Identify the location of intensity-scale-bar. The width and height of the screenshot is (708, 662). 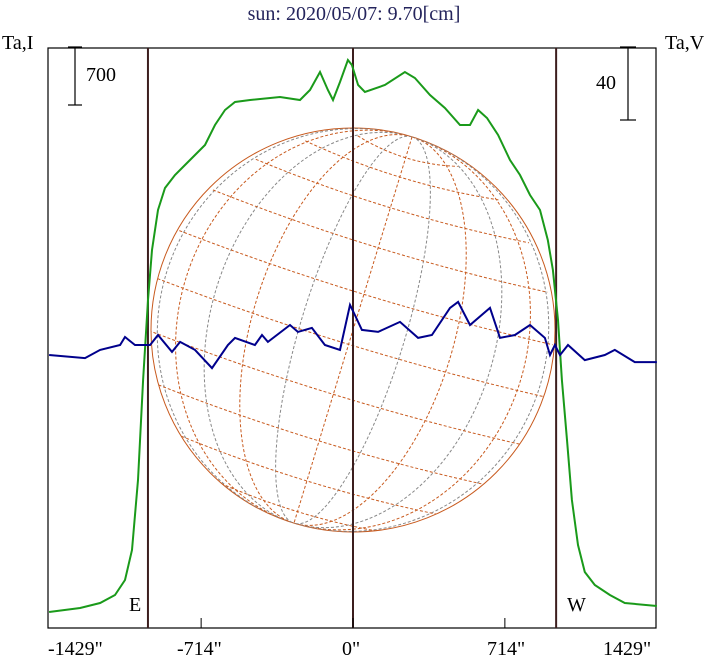
(75, 76).